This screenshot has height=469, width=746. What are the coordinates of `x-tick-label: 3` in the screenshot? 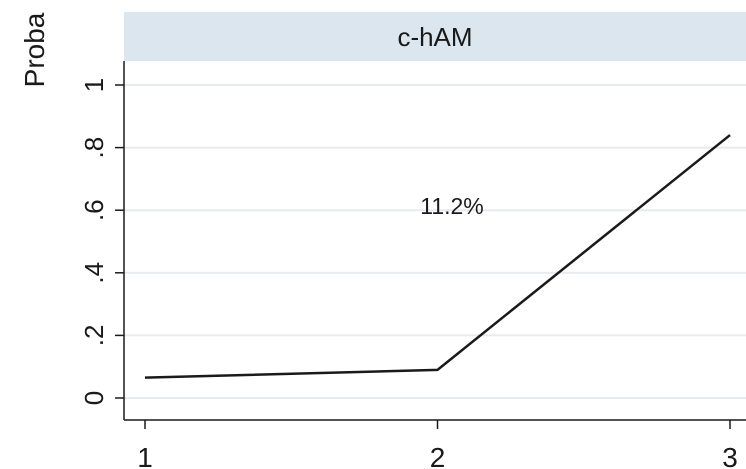 It's located at (730, 455).